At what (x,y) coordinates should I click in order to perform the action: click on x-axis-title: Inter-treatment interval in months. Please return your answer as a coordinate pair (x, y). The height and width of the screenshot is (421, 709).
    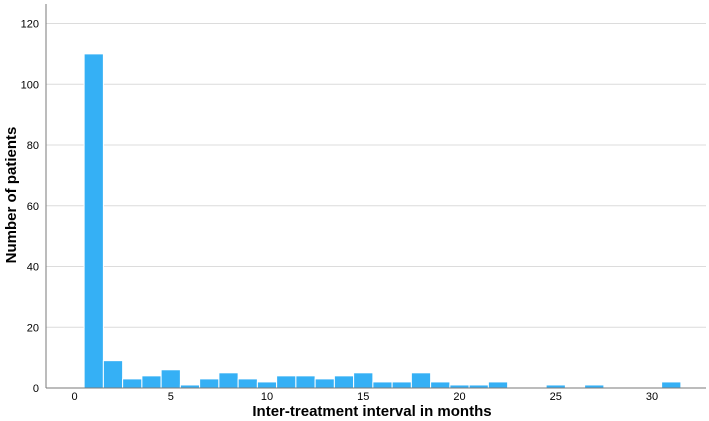
    Looking at the image, I should click on (371, 411).